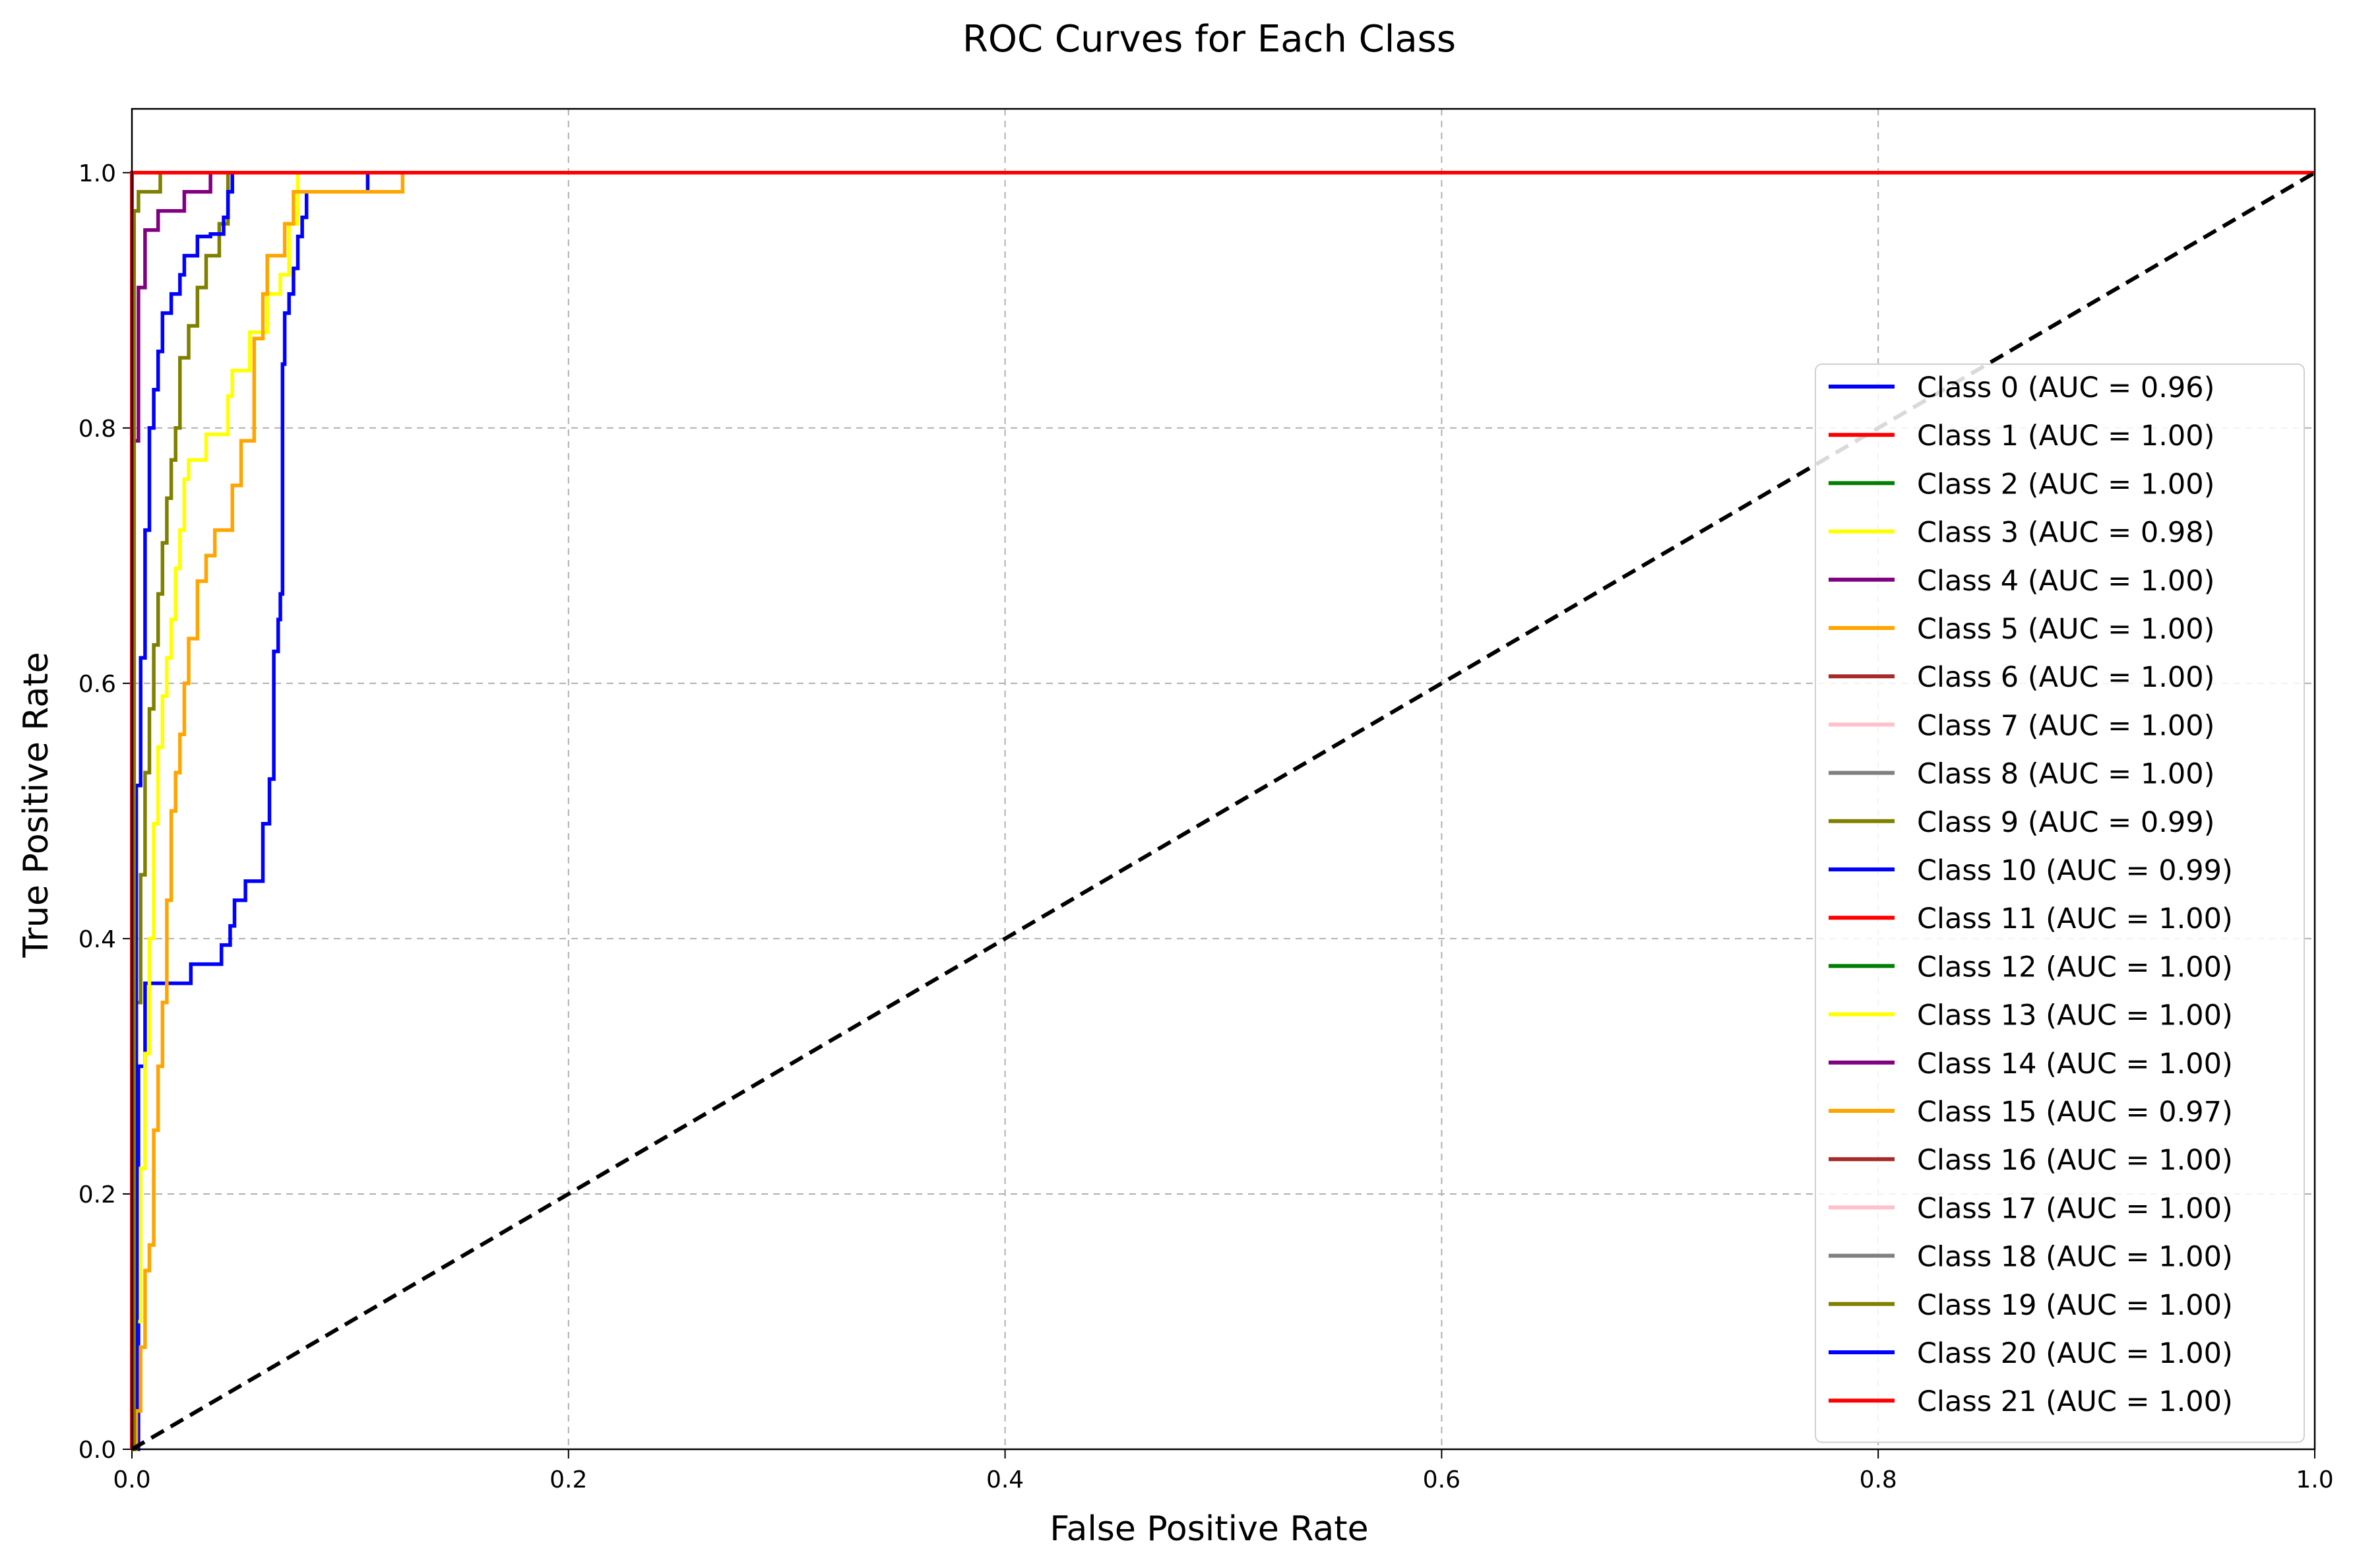  Describe the element at coordinates (2075, 1402) in the screenshot. I see `legend-label: Class 21 (AUC = 1.00)` at that location.